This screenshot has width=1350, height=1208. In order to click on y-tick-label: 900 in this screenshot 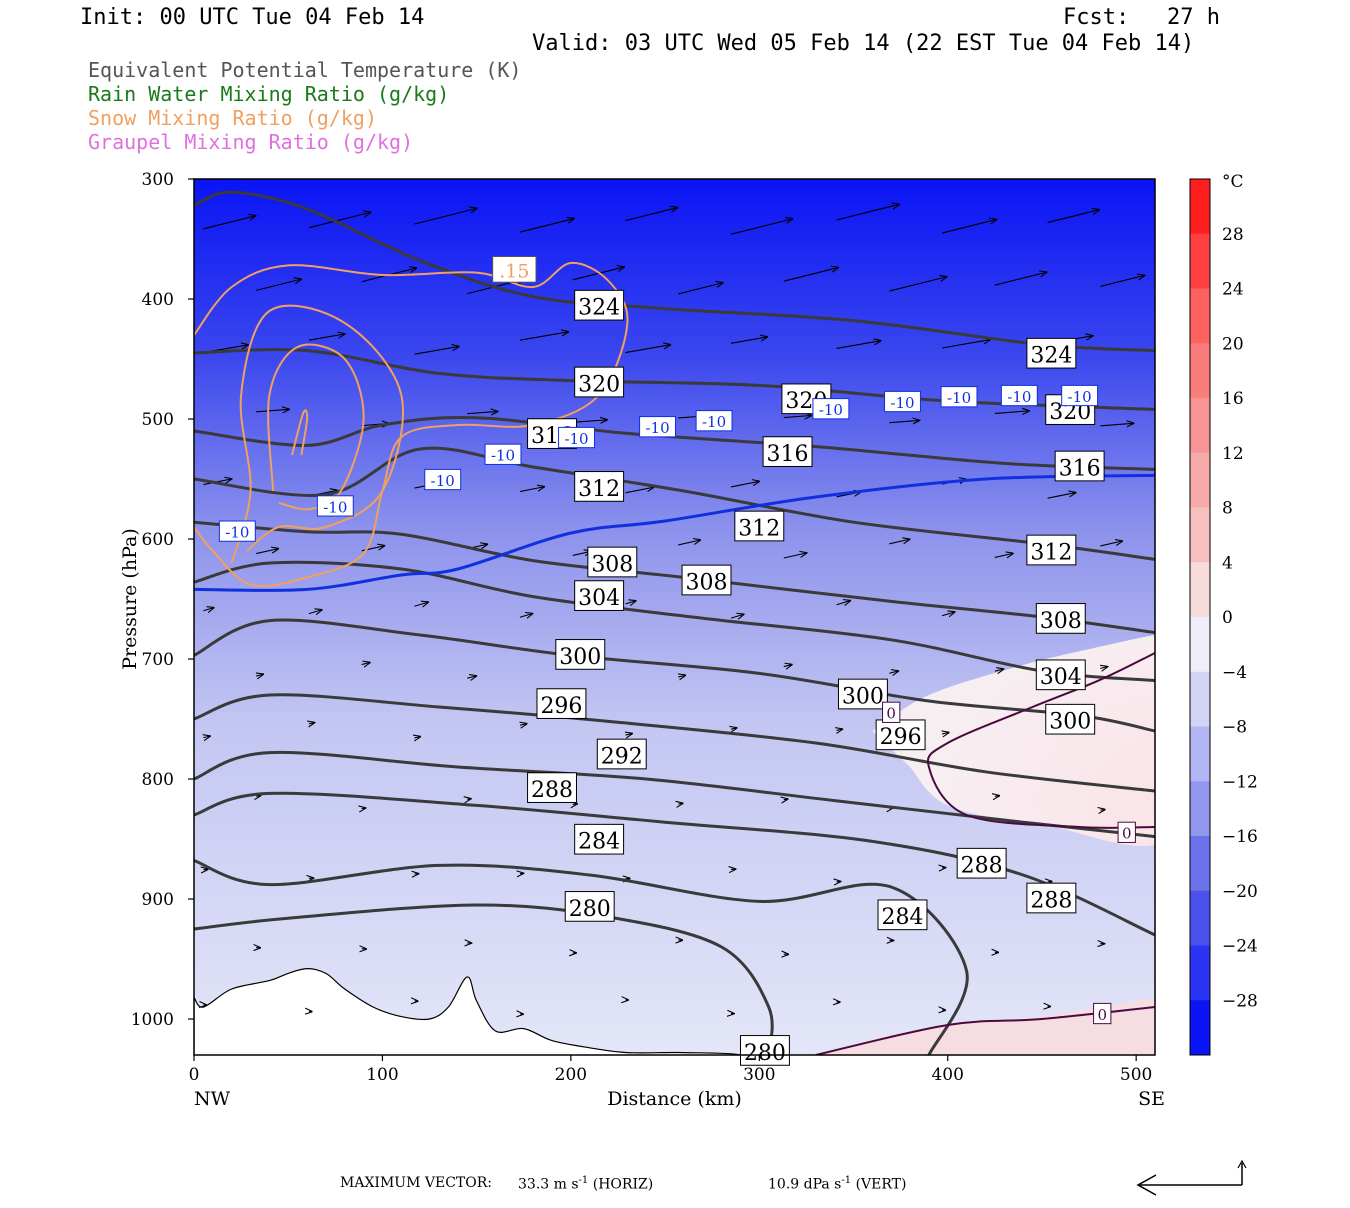, I will do `click(158, 900)`.